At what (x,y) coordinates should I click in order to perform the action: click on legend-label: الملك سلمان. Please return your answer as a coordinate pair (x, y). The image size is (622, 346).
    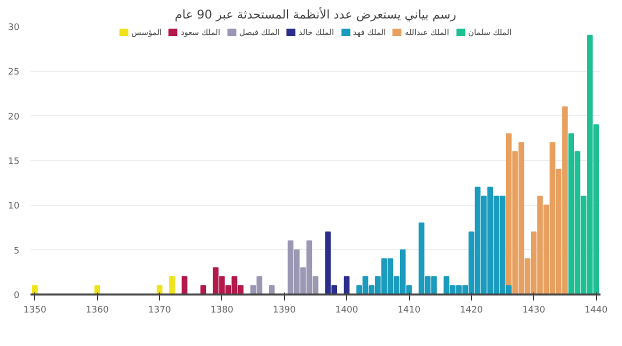
    Looking at the image, I should click on (490, 32).